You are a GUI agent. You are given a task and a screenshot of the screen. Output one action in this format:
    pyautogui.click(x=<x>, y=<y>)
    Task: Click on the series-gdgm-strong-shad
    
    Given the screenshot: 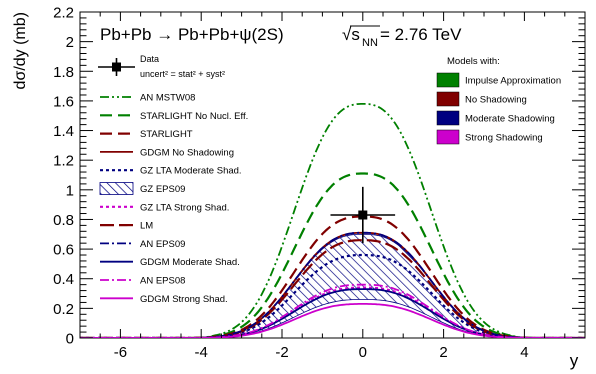 What is the action you would take?
    pyautogui.click(x=332, y=320)
    